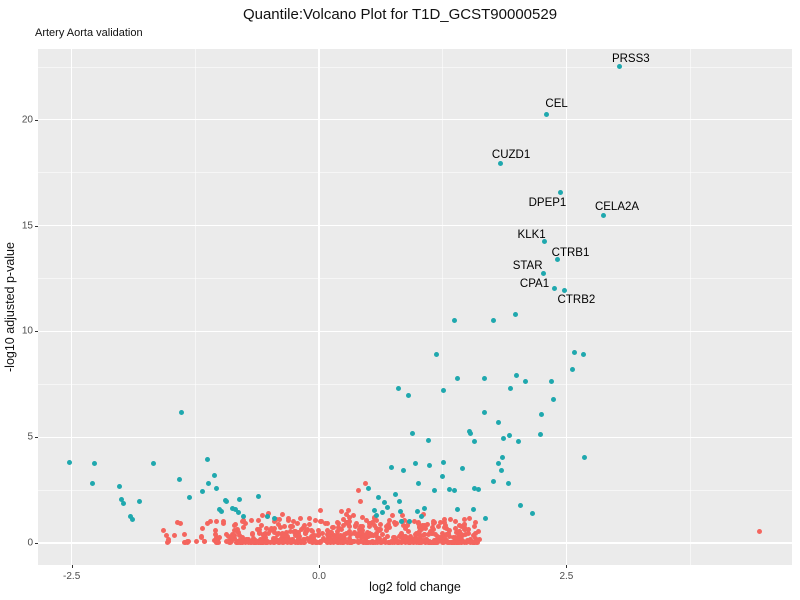  What do you see at coordinates (544, 274) in the screenshot?
I see `gene-point-STAR` at bounding box center [544, 274].